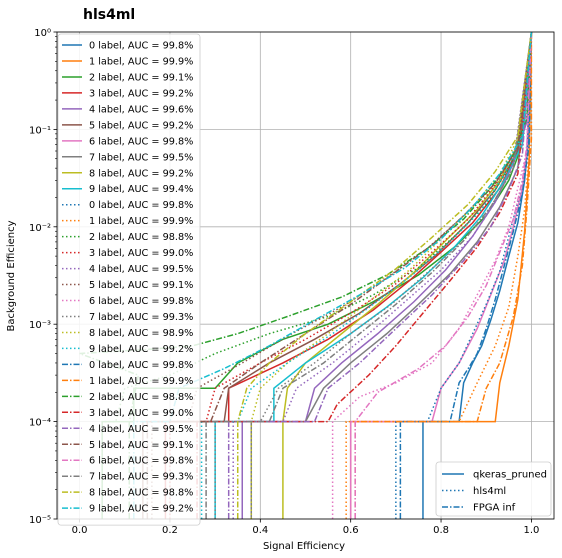 Image resolution: width=562 pixels, height=558 pixels. What do you see at coordinates (141, 109) in the screenshot?
I see `legend-label-4: 4 label, AUC = 99.6%` at bounding box center [141, 109].